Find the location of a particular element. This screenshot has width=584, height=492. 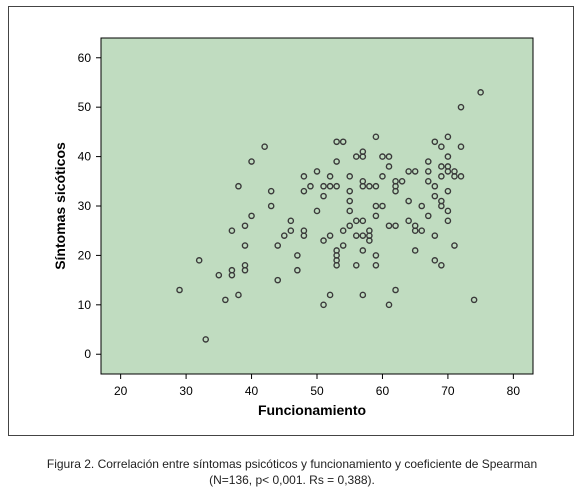

x-tick-label: 70 is located at coordinates (448, 391).